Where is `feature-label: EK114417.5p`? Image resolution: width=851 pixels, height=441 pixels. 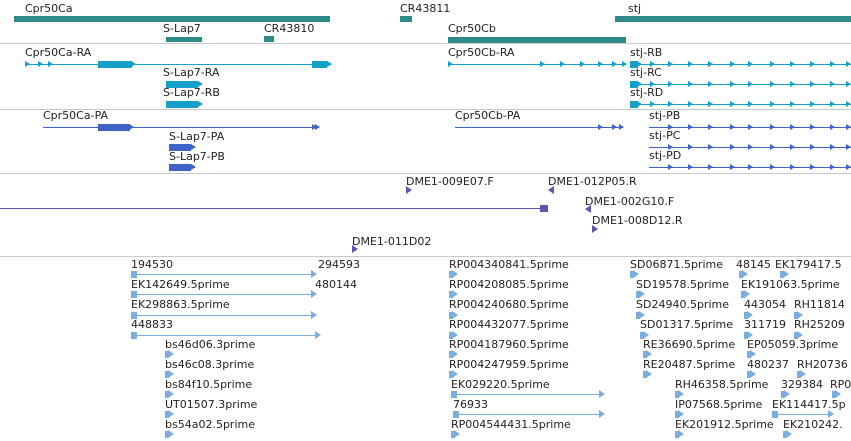 feature-label: EK114417.5p is located at coordinates (809, 404).